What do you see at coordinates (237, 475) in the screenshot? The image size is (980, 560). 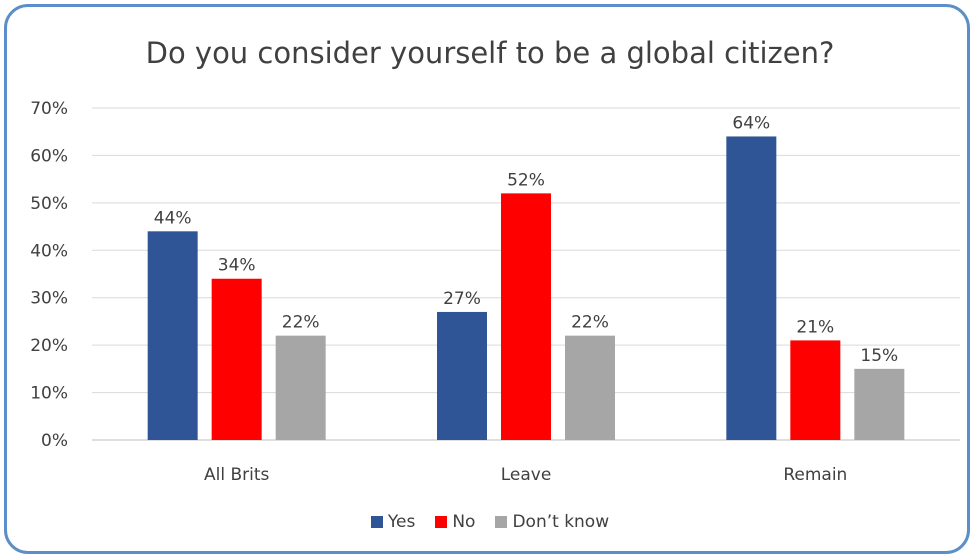 I see `category-label-all-brits: All Brits` at bounding box center [237, 475].